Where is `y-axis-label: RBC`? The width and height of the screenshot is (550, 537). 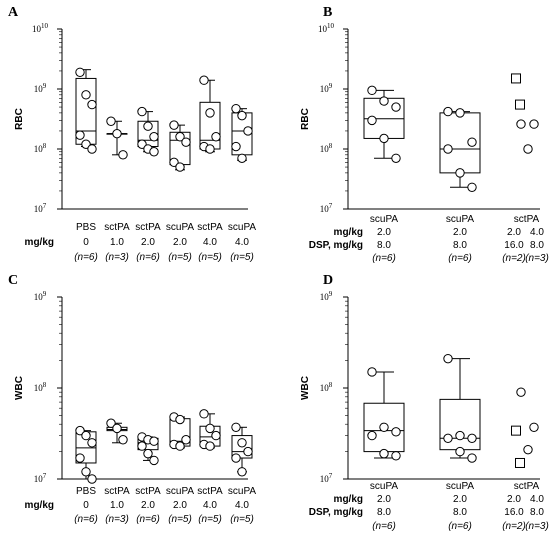
y-axis-label: RBC is located at coordinates (305, 119).